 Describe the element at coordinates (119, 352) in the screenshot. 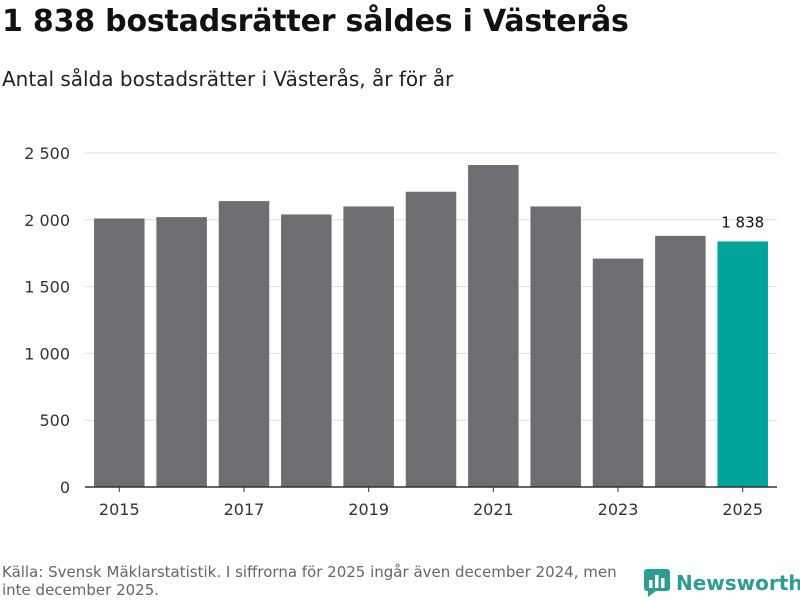

I see `bar-2015` at that location.